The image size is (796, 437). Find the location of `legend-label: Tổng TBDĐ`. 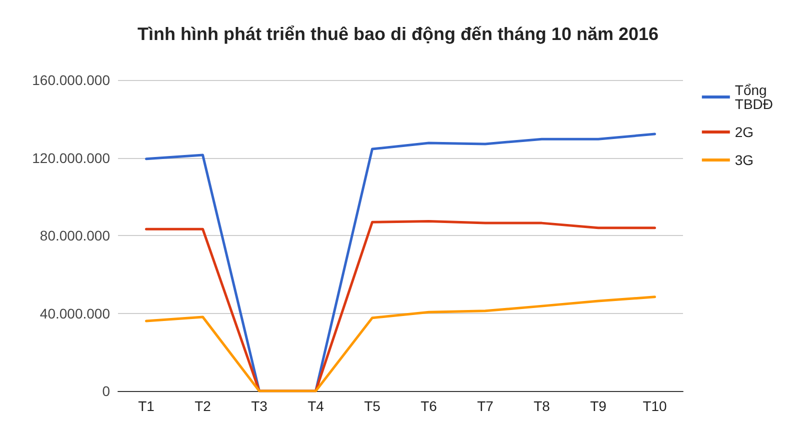

legend-label: Tổng TBDĐ is located at coordinates (754, 97).